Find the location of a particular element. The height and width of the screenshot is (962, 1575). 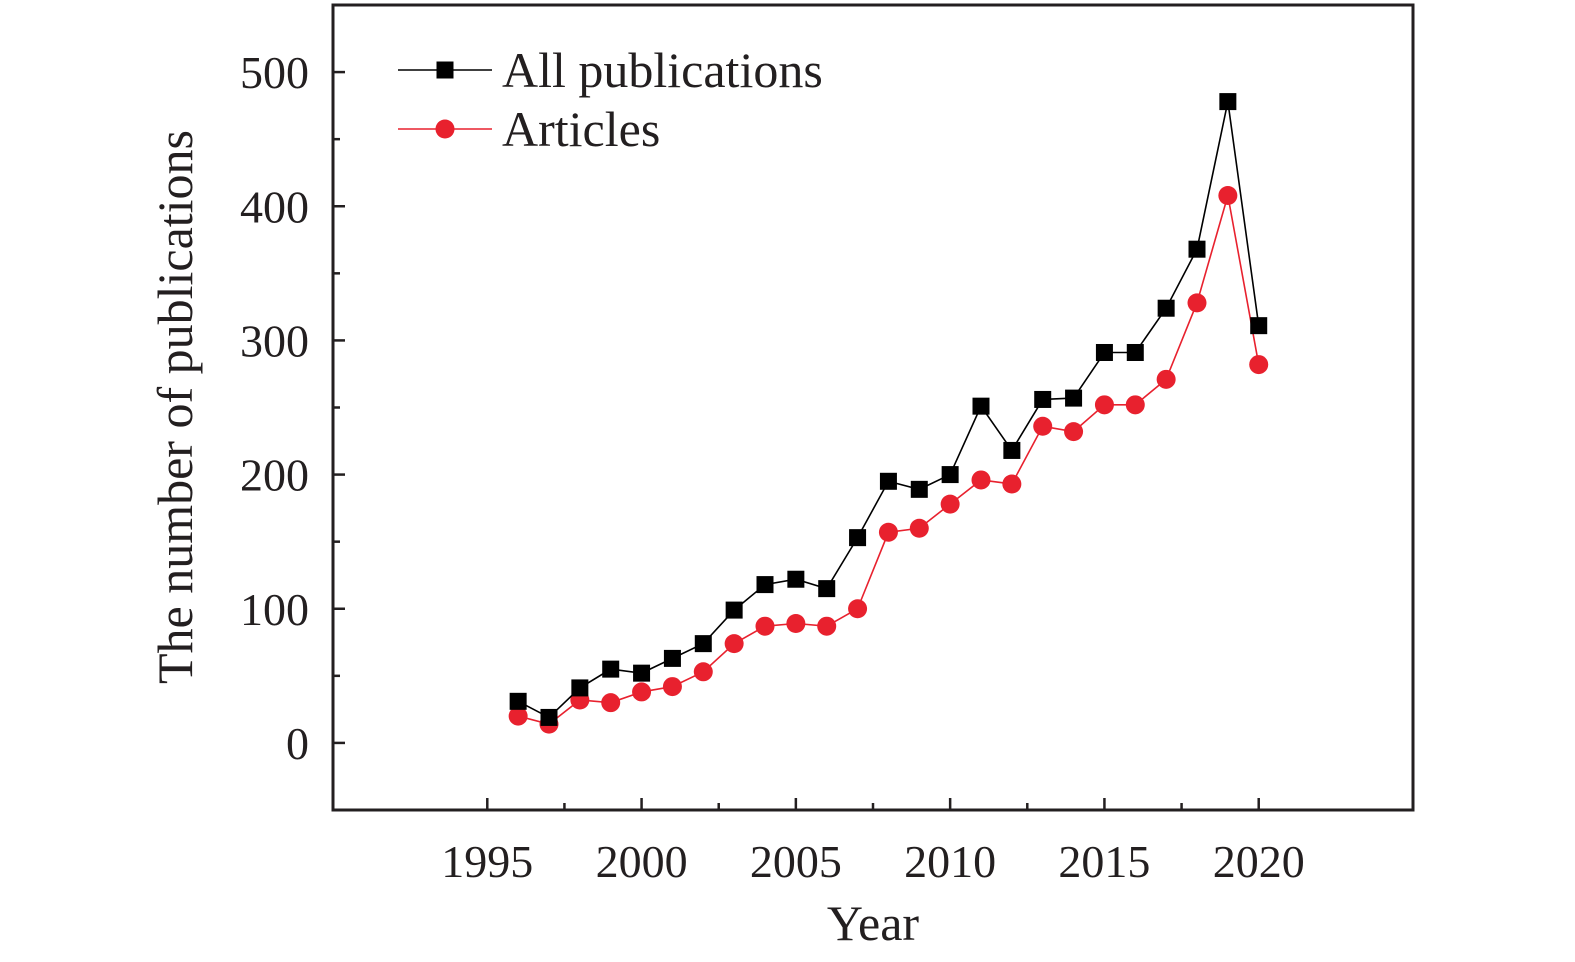

y-tick-label: 100 is located at coordinates (274, 609).